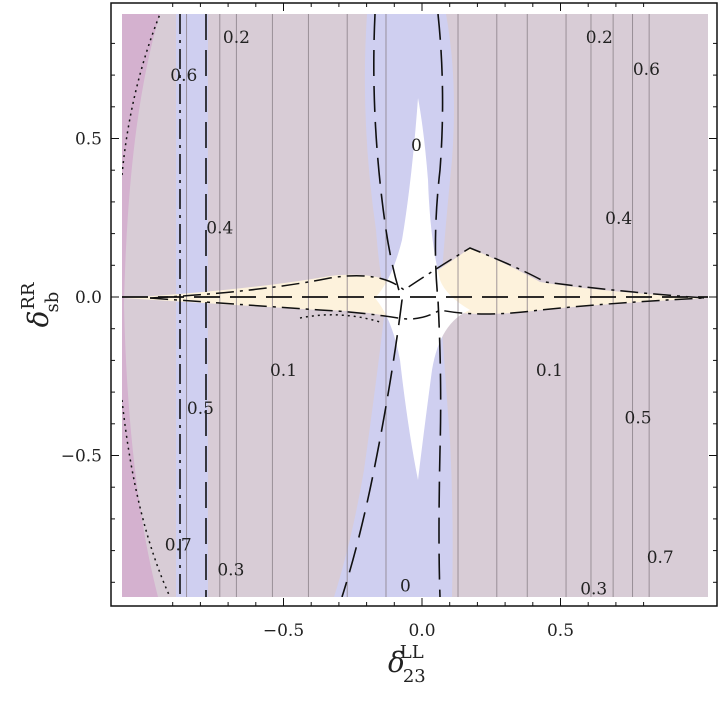  Describe the element at coordinates (427, 273) in the screenshot. I see `dashdot-boundary-cross-top` at that location.